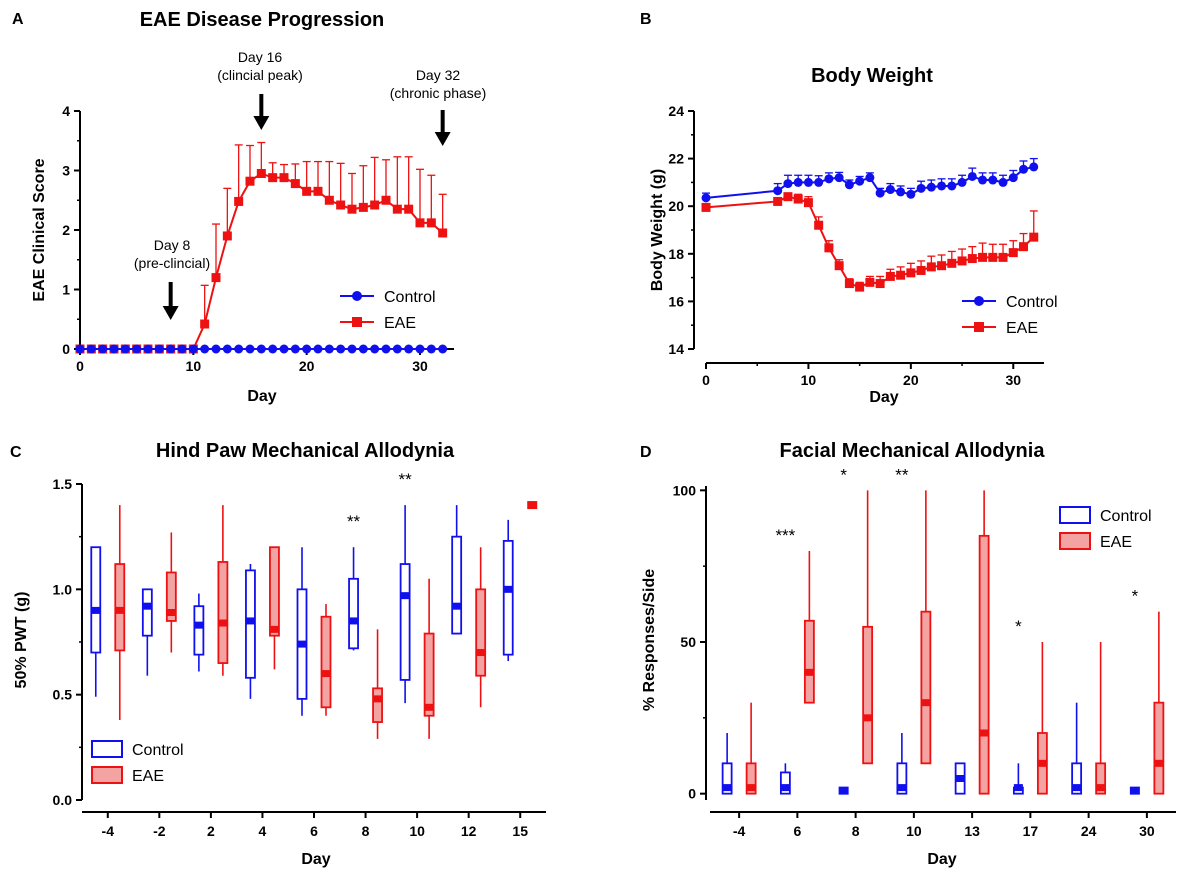 The image size is (1192, 875). I want to click on x-tick-label: 30, so click(1147, 831).